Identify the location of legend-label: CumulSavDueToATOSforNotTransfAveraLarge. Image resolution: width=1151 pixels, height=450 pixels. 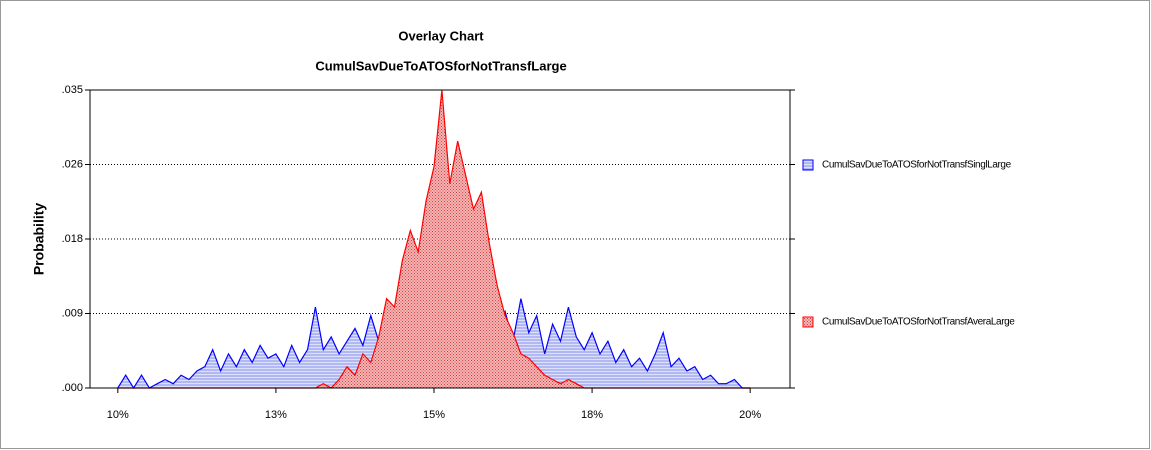
(918, 322).